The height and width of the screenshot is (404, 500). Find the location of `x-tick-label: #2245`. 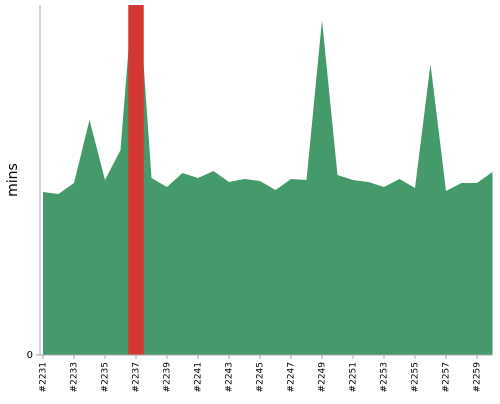

x-tick-label: #2245 is located at coordinates (261, 377).